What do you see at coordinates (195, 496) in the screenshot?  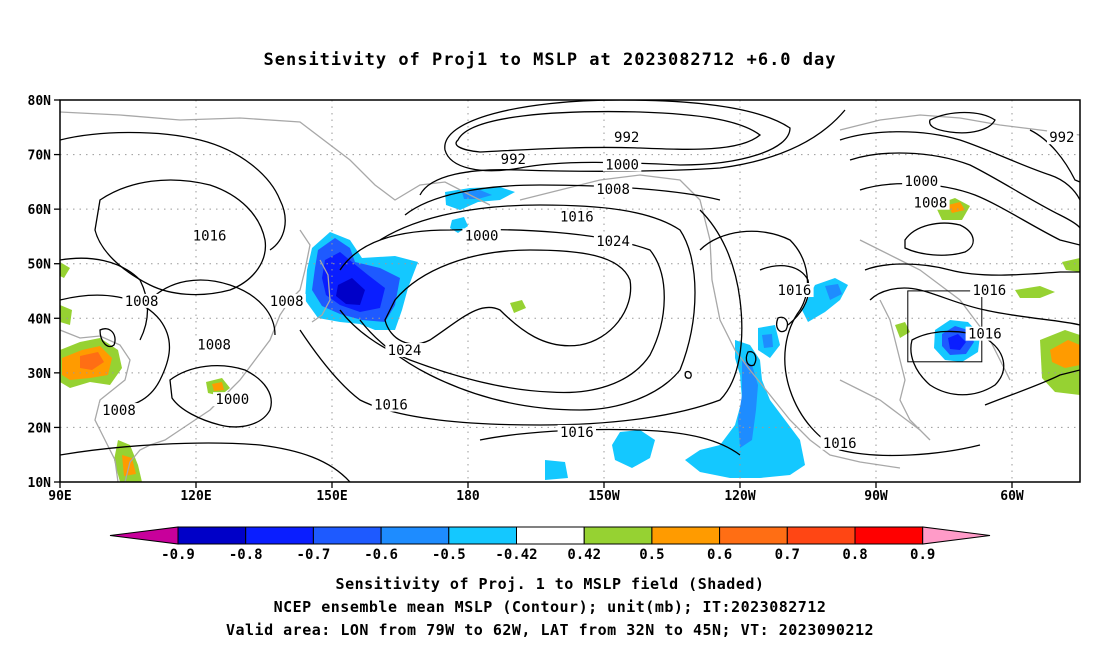 I see `lon-label: 120E` at bounding box center [195, 496].